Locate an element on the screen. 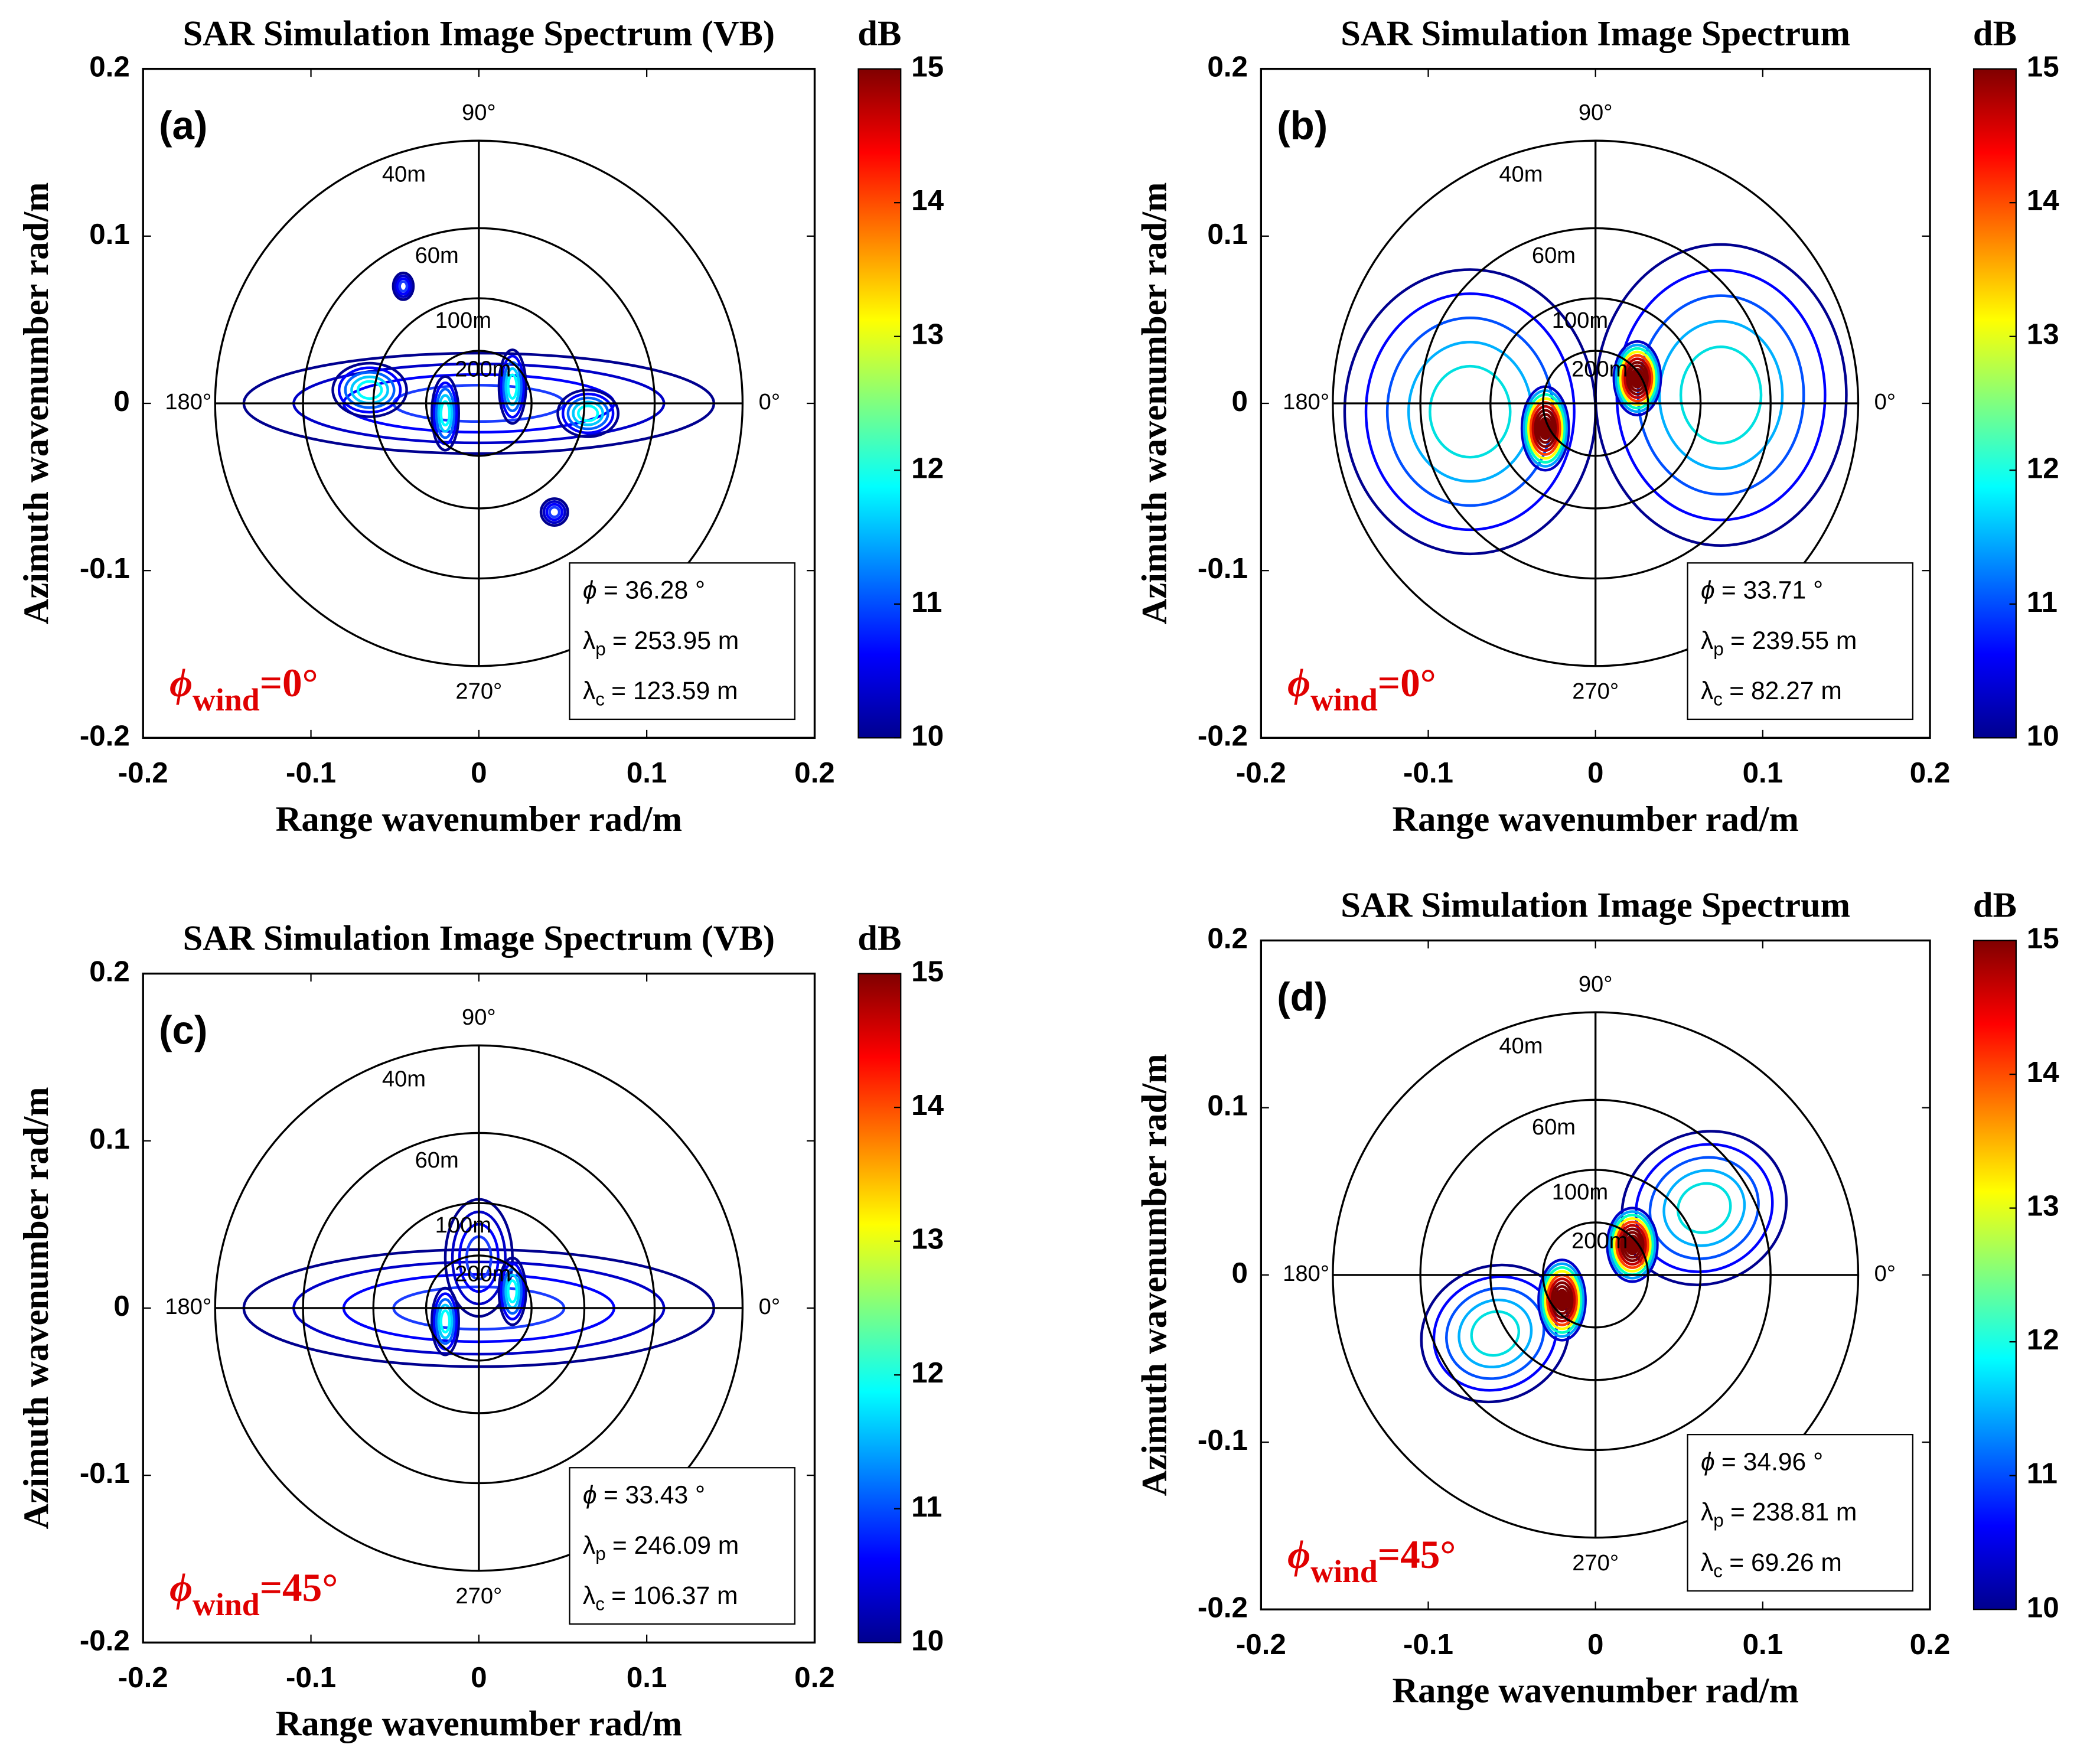 This screenshot has height=1764, width=2077. angle-label: 90° is located at coordinates (479, 1017).